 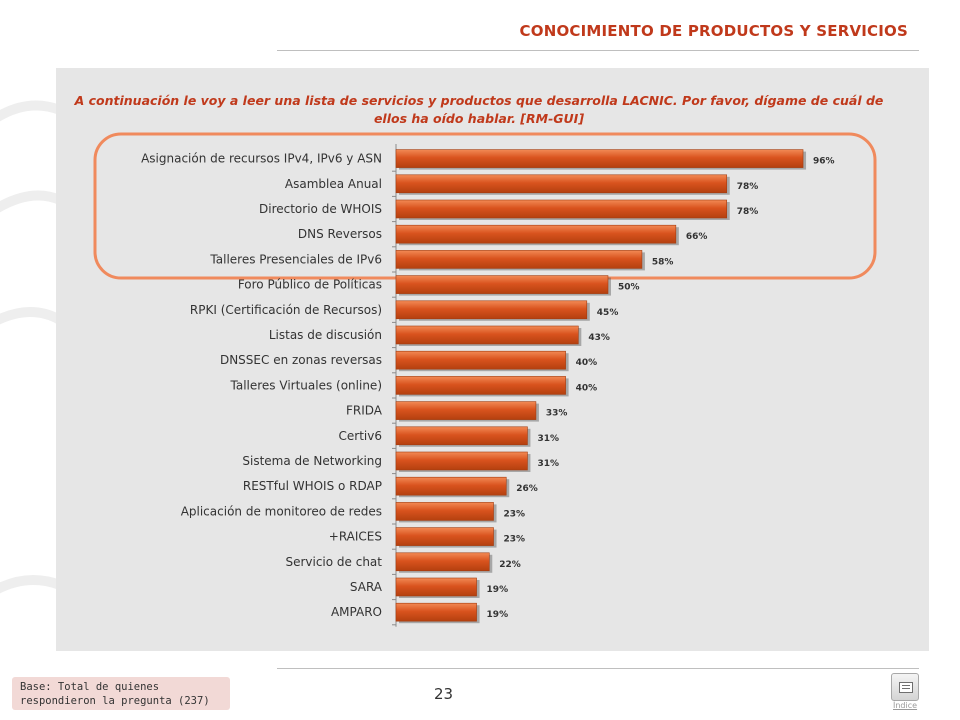 What do you see at coordinates (557, 414) in the screenshot?
I see `data-label: 33%` at bounding box center [557, 414].